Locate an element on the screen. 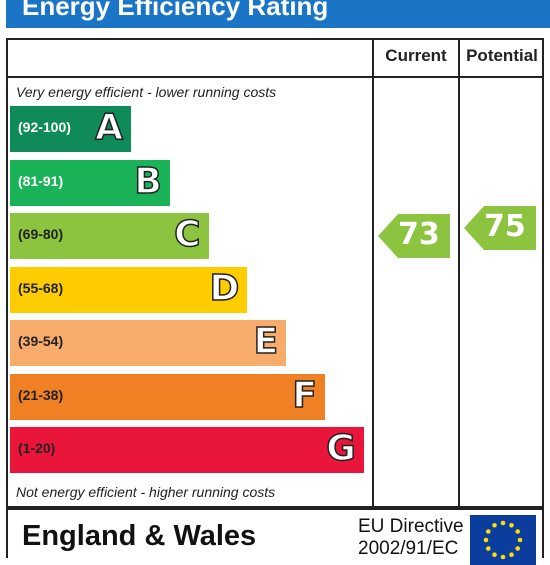 This screenshot has width=550, height=565. band-c: (69-80) C is located at coordinates (109, 236).